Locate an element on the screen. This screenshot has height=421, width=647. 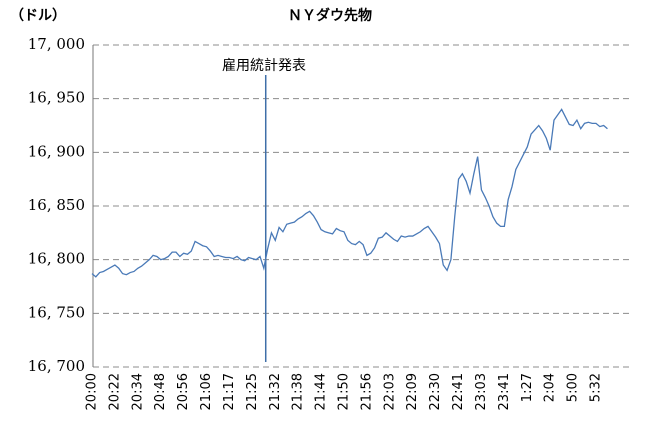
x-tick-label: 21:56 is located at coordinates (366, 391).